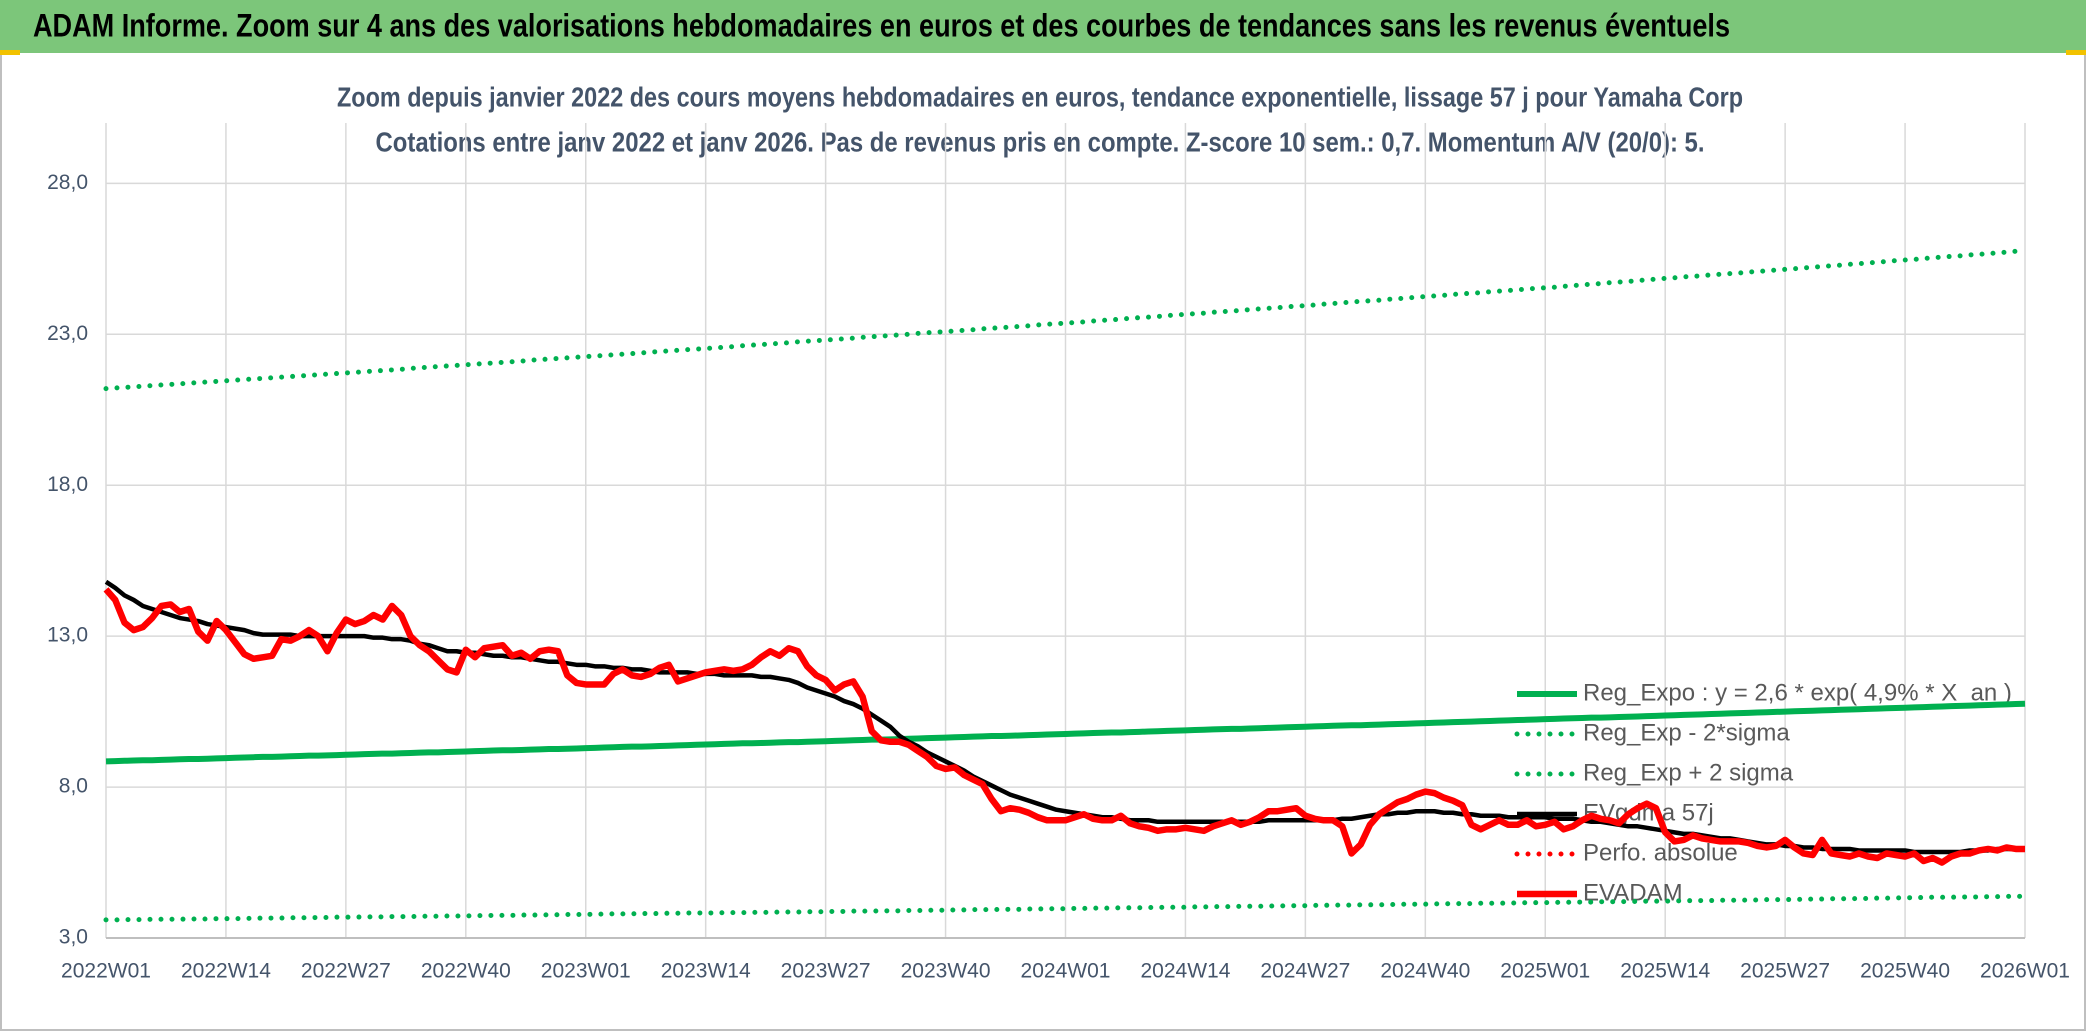  Describe the element at coordinates (106, 971) in the screenshot. I see `x-tick-label: 2022W01` at that location.